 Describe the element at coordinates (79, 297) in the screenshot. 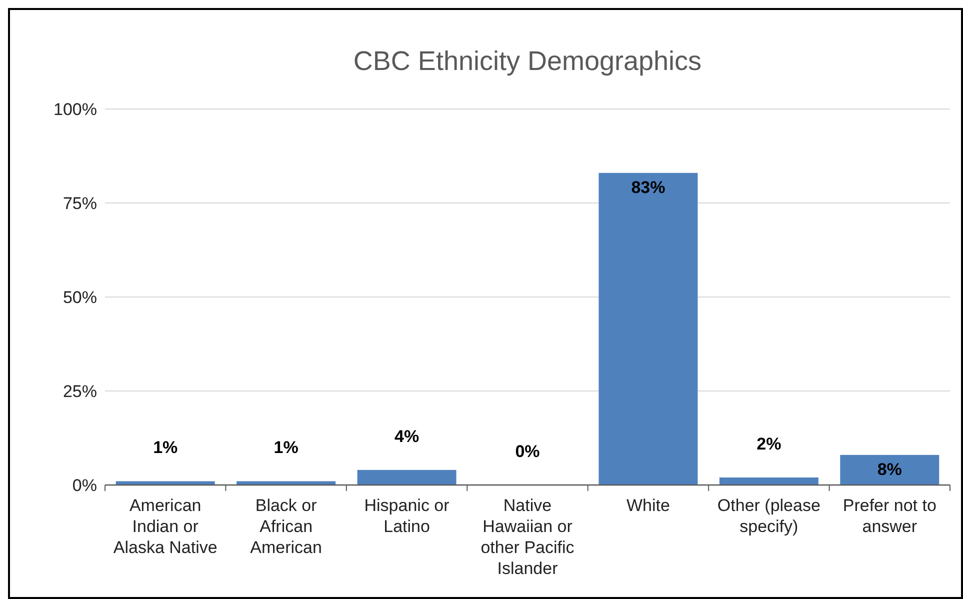

I see `y-tick-label: 50%` at that location.